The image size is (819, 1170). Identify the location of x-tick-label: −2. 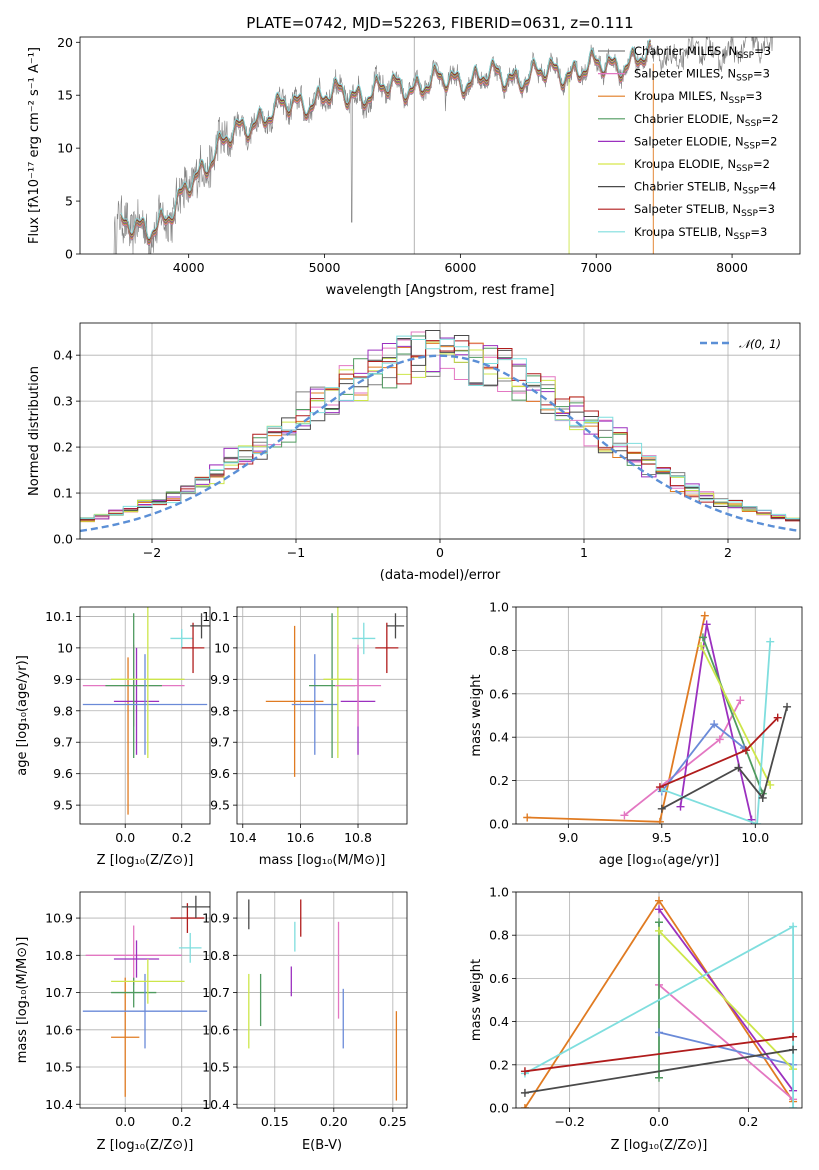
(152, 552).